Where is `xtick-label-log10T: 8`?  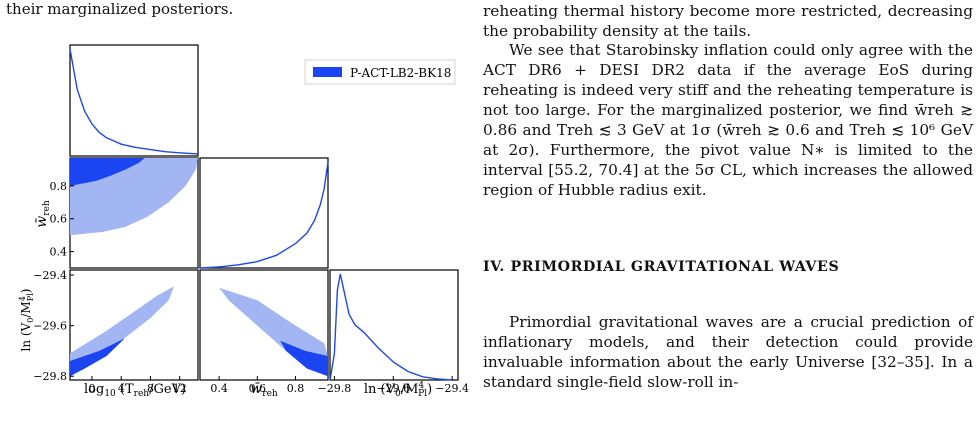 xtick-label-log10T: 8 is located at coordinates (150, 388).